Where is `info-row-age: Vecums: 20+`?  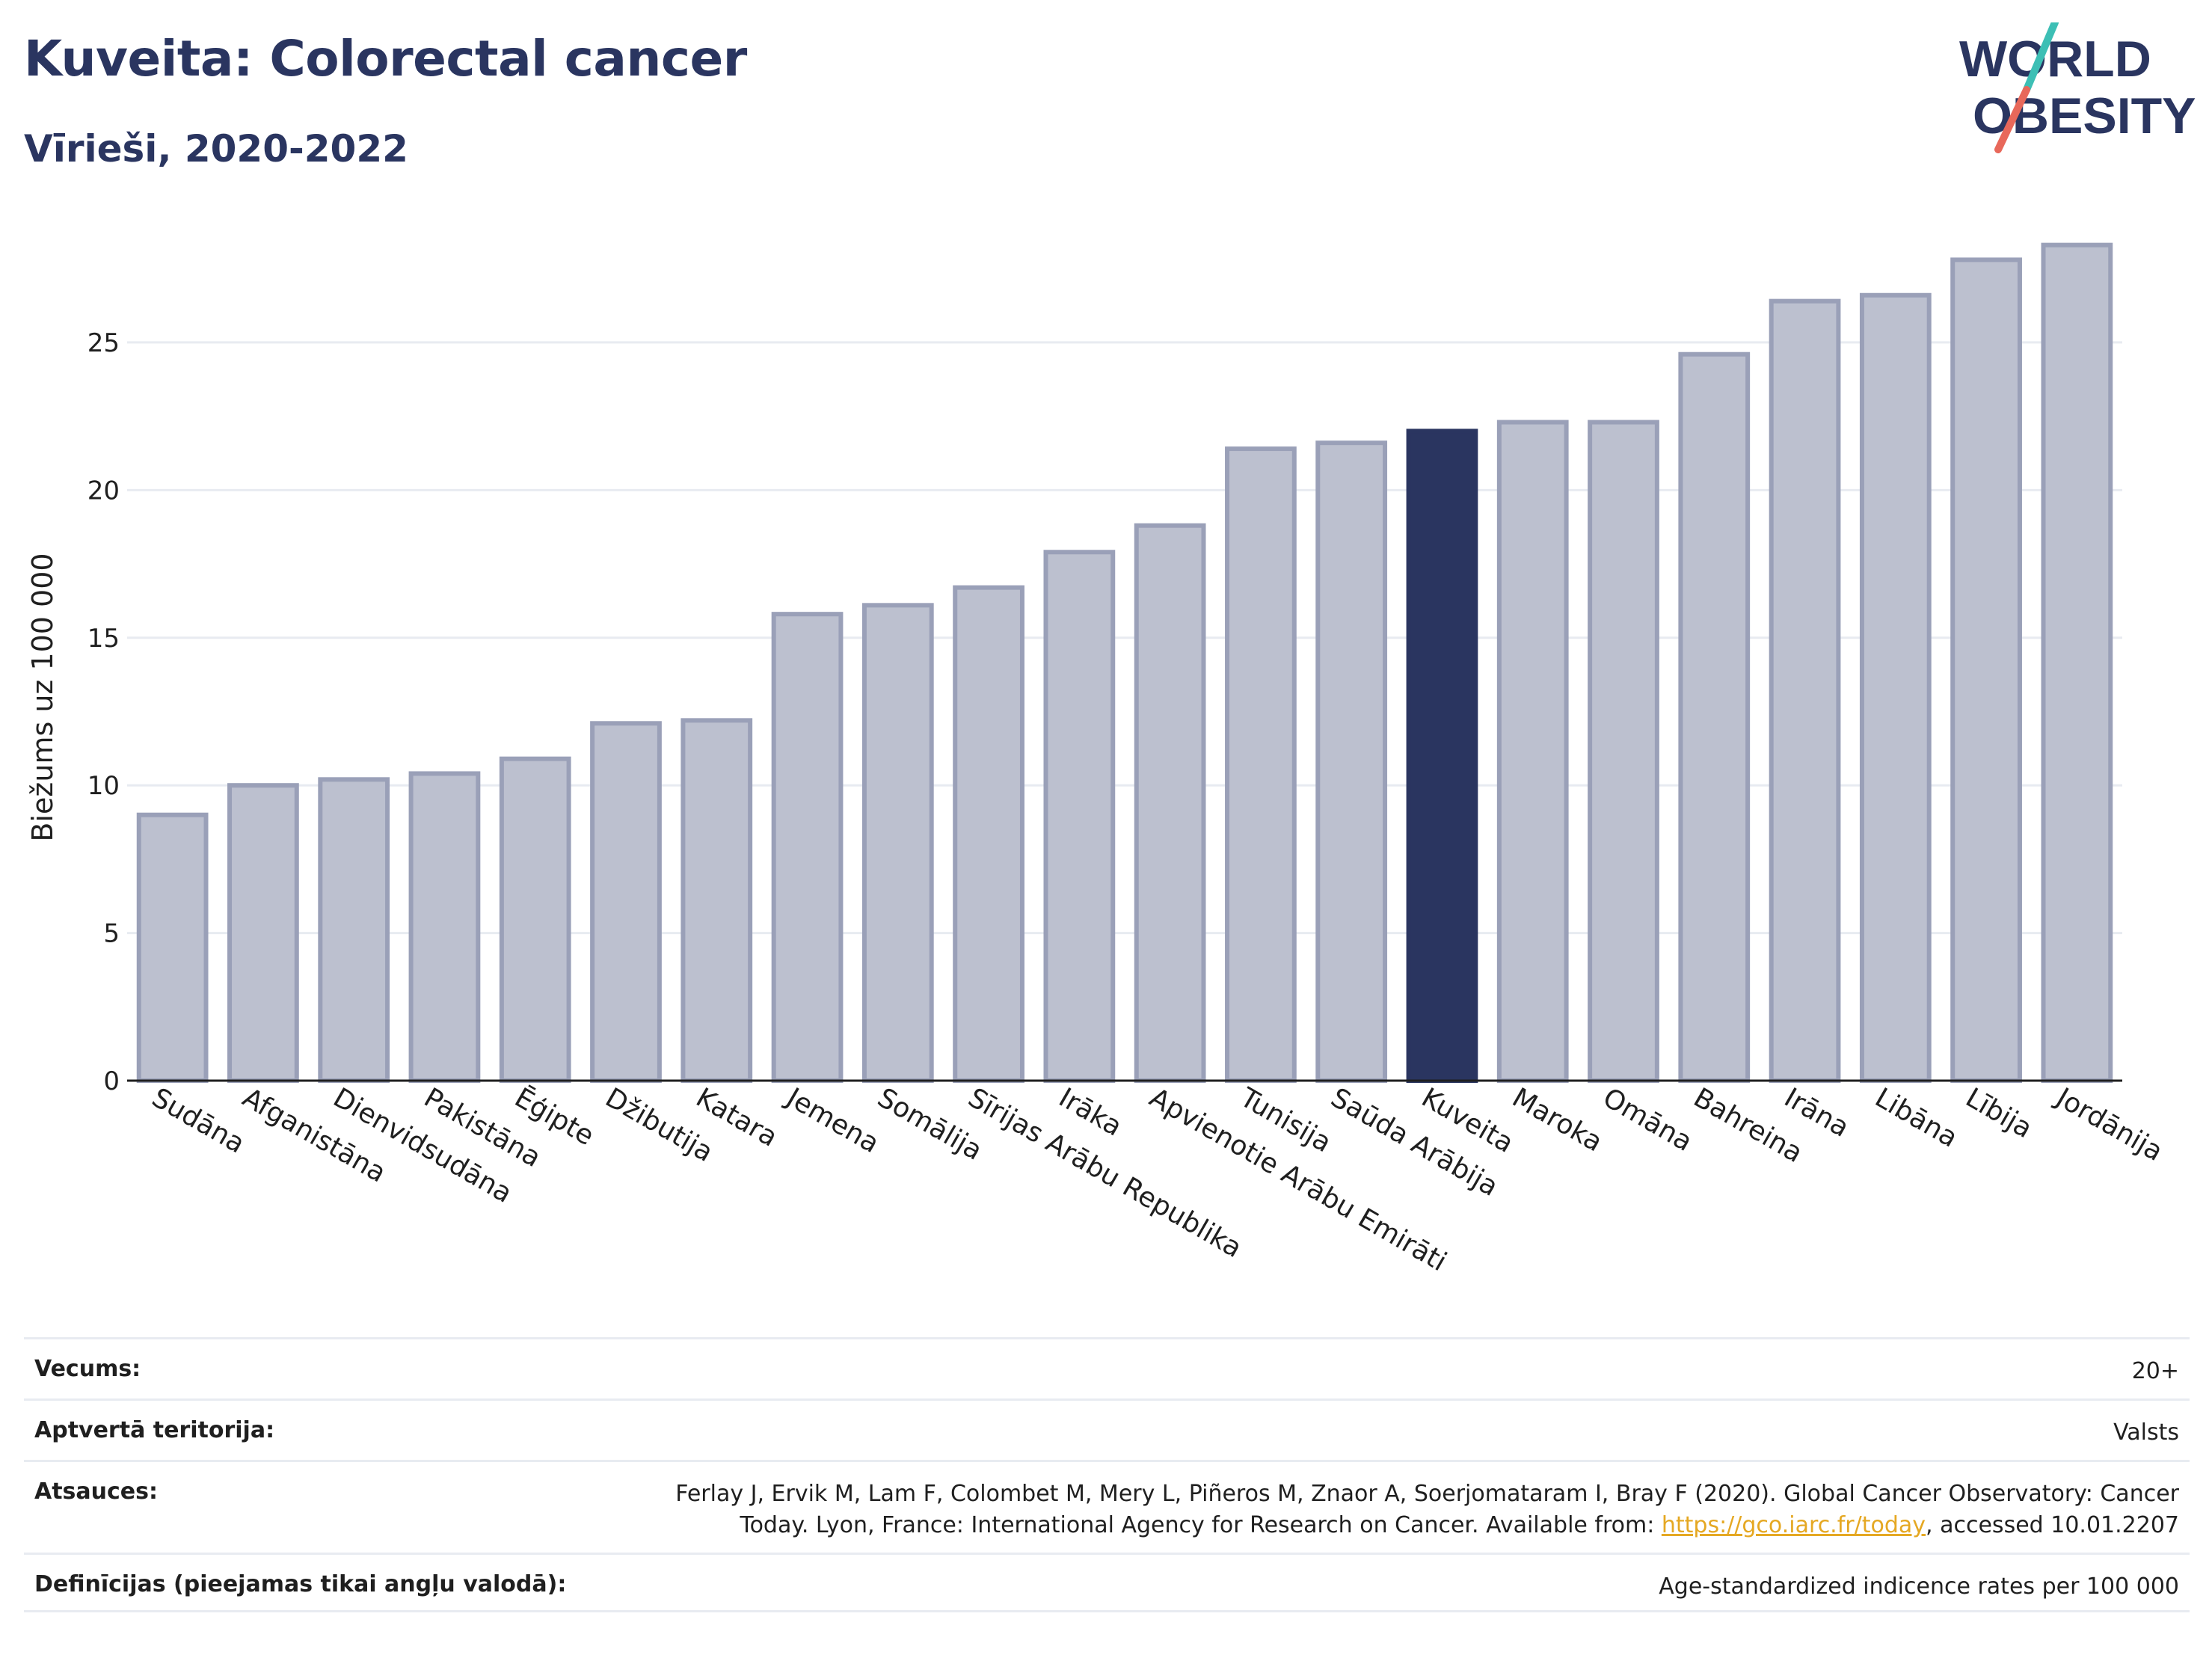
info-row-age: Vecums: 20+ is located at coordinates (1107, 1367).